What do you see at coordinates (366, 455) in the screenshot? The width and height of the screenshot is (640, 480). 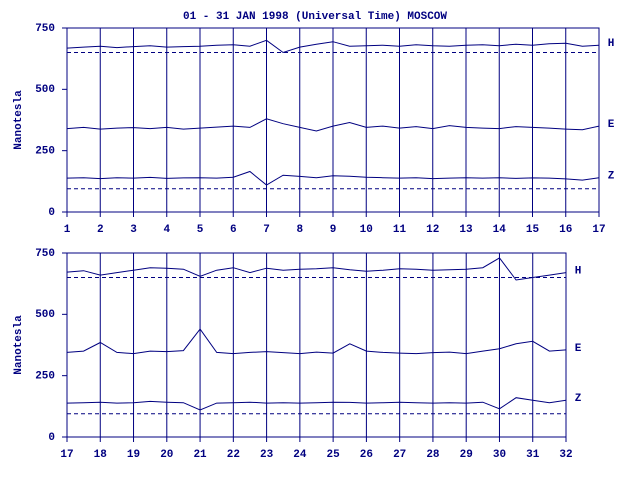 I see `x-tick-label: 26` at bounding box center [366, 455].